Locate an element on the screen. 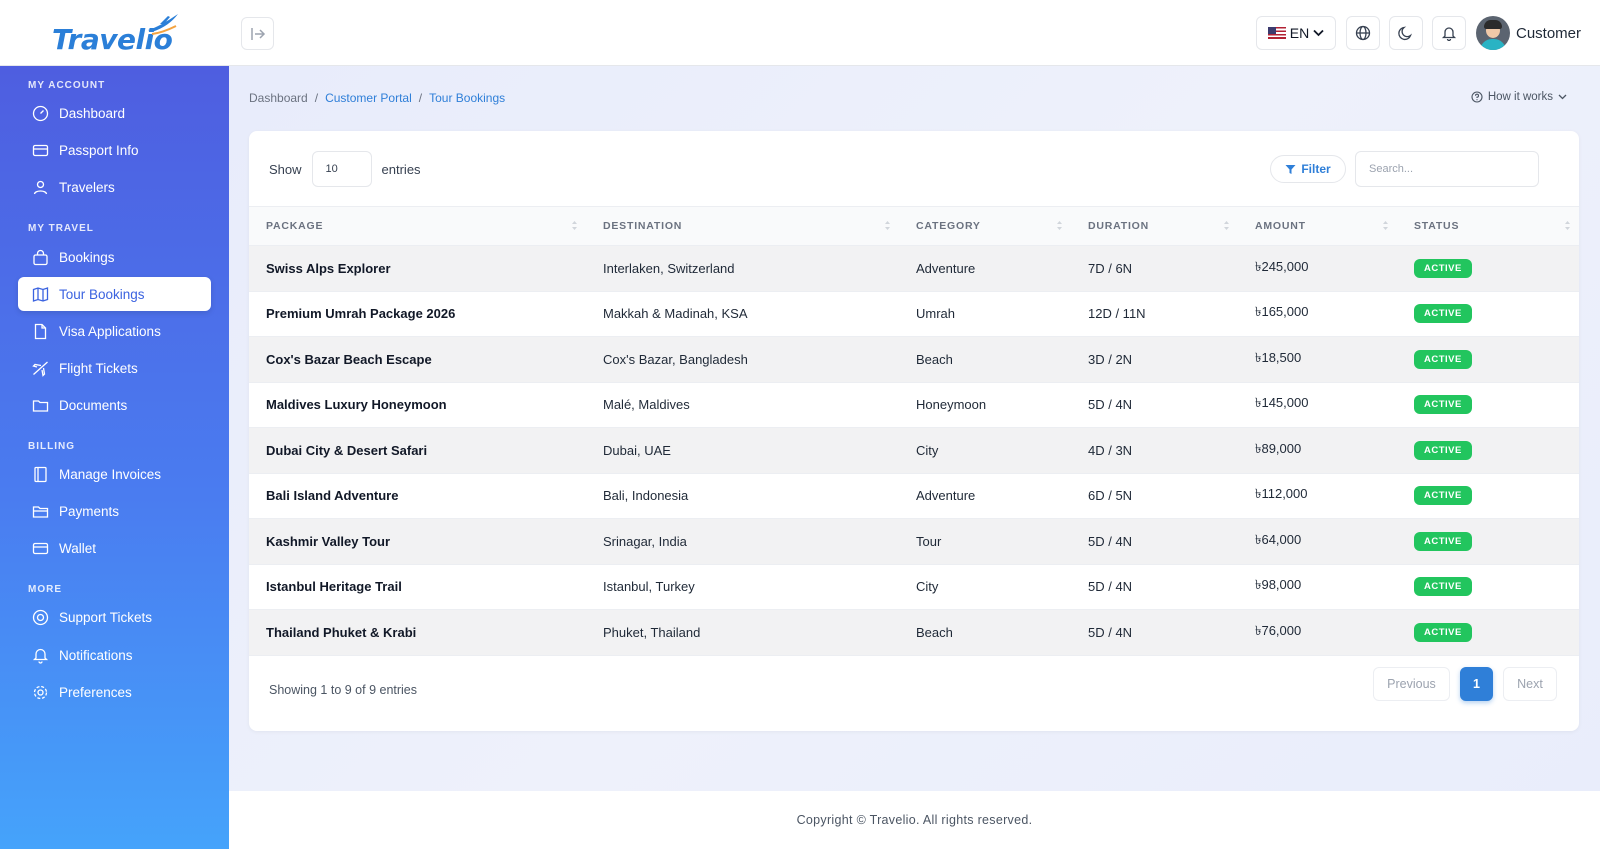 The width and height of the screenshot is (1600, 849). sidebar-item-wallet: Wallet is located at coordinates (114, 548).